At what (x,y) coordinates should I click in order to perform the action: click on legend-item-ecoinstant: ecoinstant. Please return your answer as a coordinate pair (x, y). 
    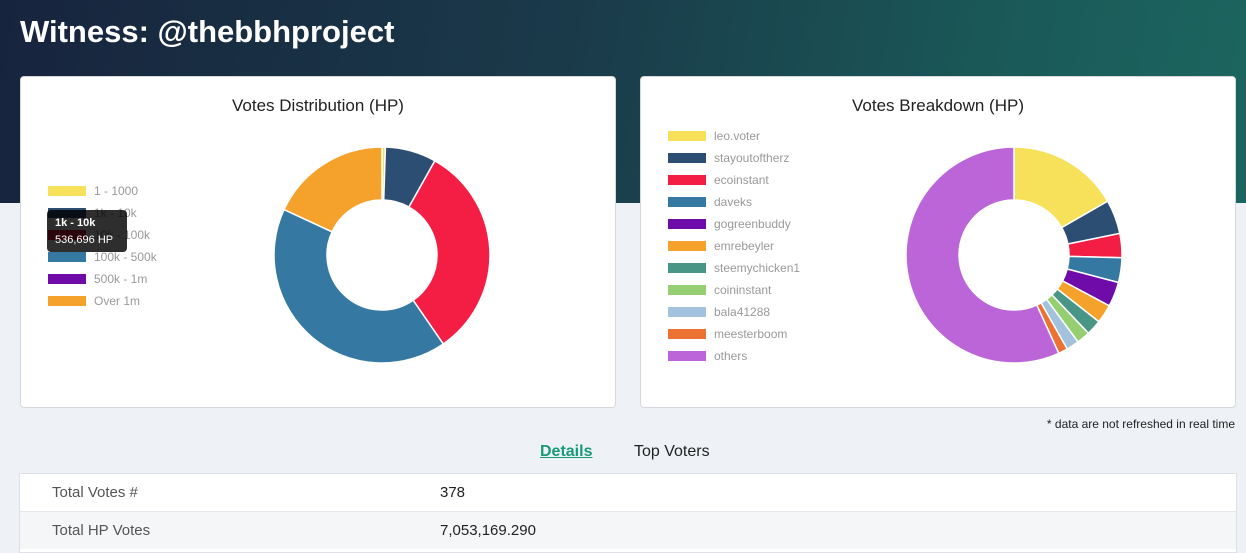
    Looking at the image, I should click on (734, 180).